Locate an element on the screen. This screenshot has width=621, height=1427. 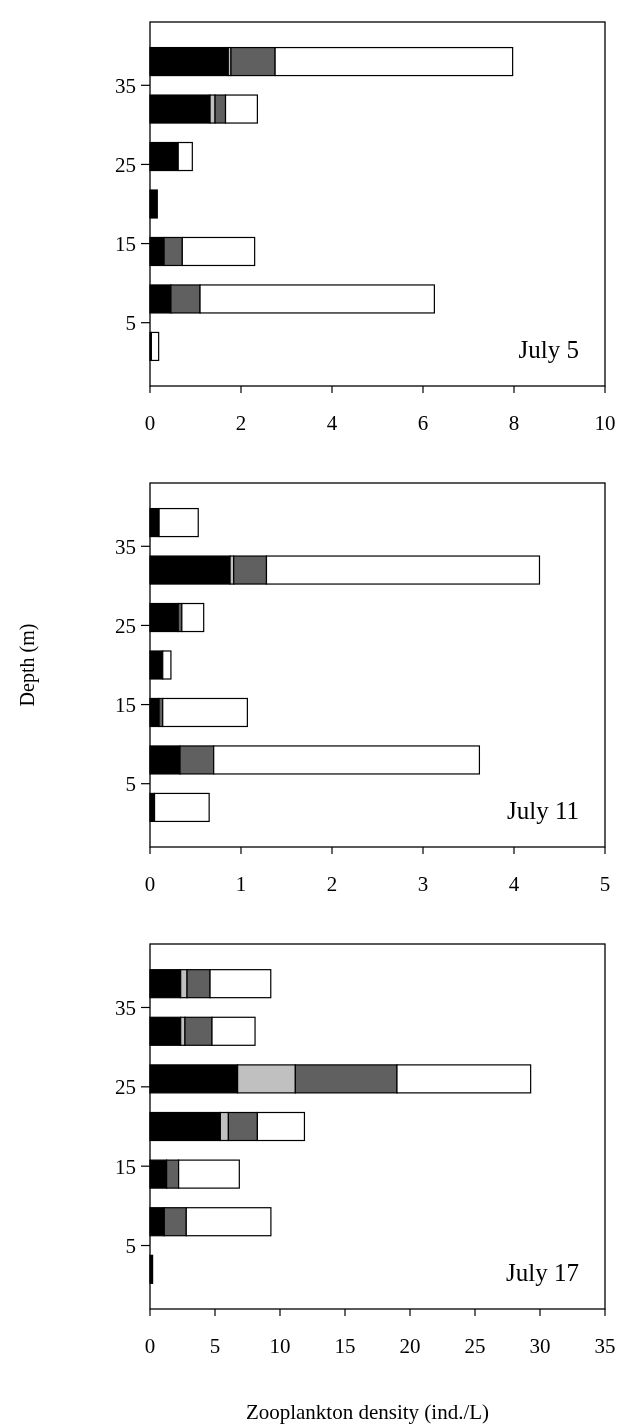
annotation: July 5 is located at coordinates (548, 349).